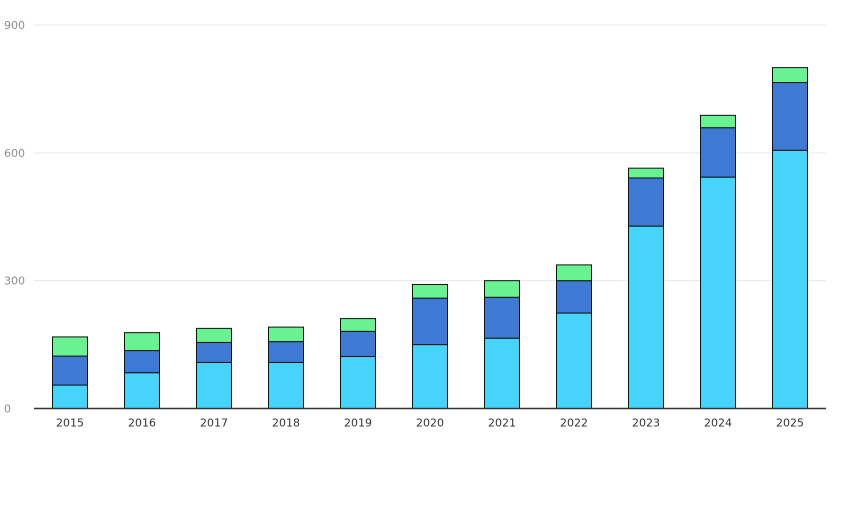  What do you see at coordinates (574, 423) in the screenshot?
I see `x-tick-label-2022: 2022` at bounding box center [574, 423].